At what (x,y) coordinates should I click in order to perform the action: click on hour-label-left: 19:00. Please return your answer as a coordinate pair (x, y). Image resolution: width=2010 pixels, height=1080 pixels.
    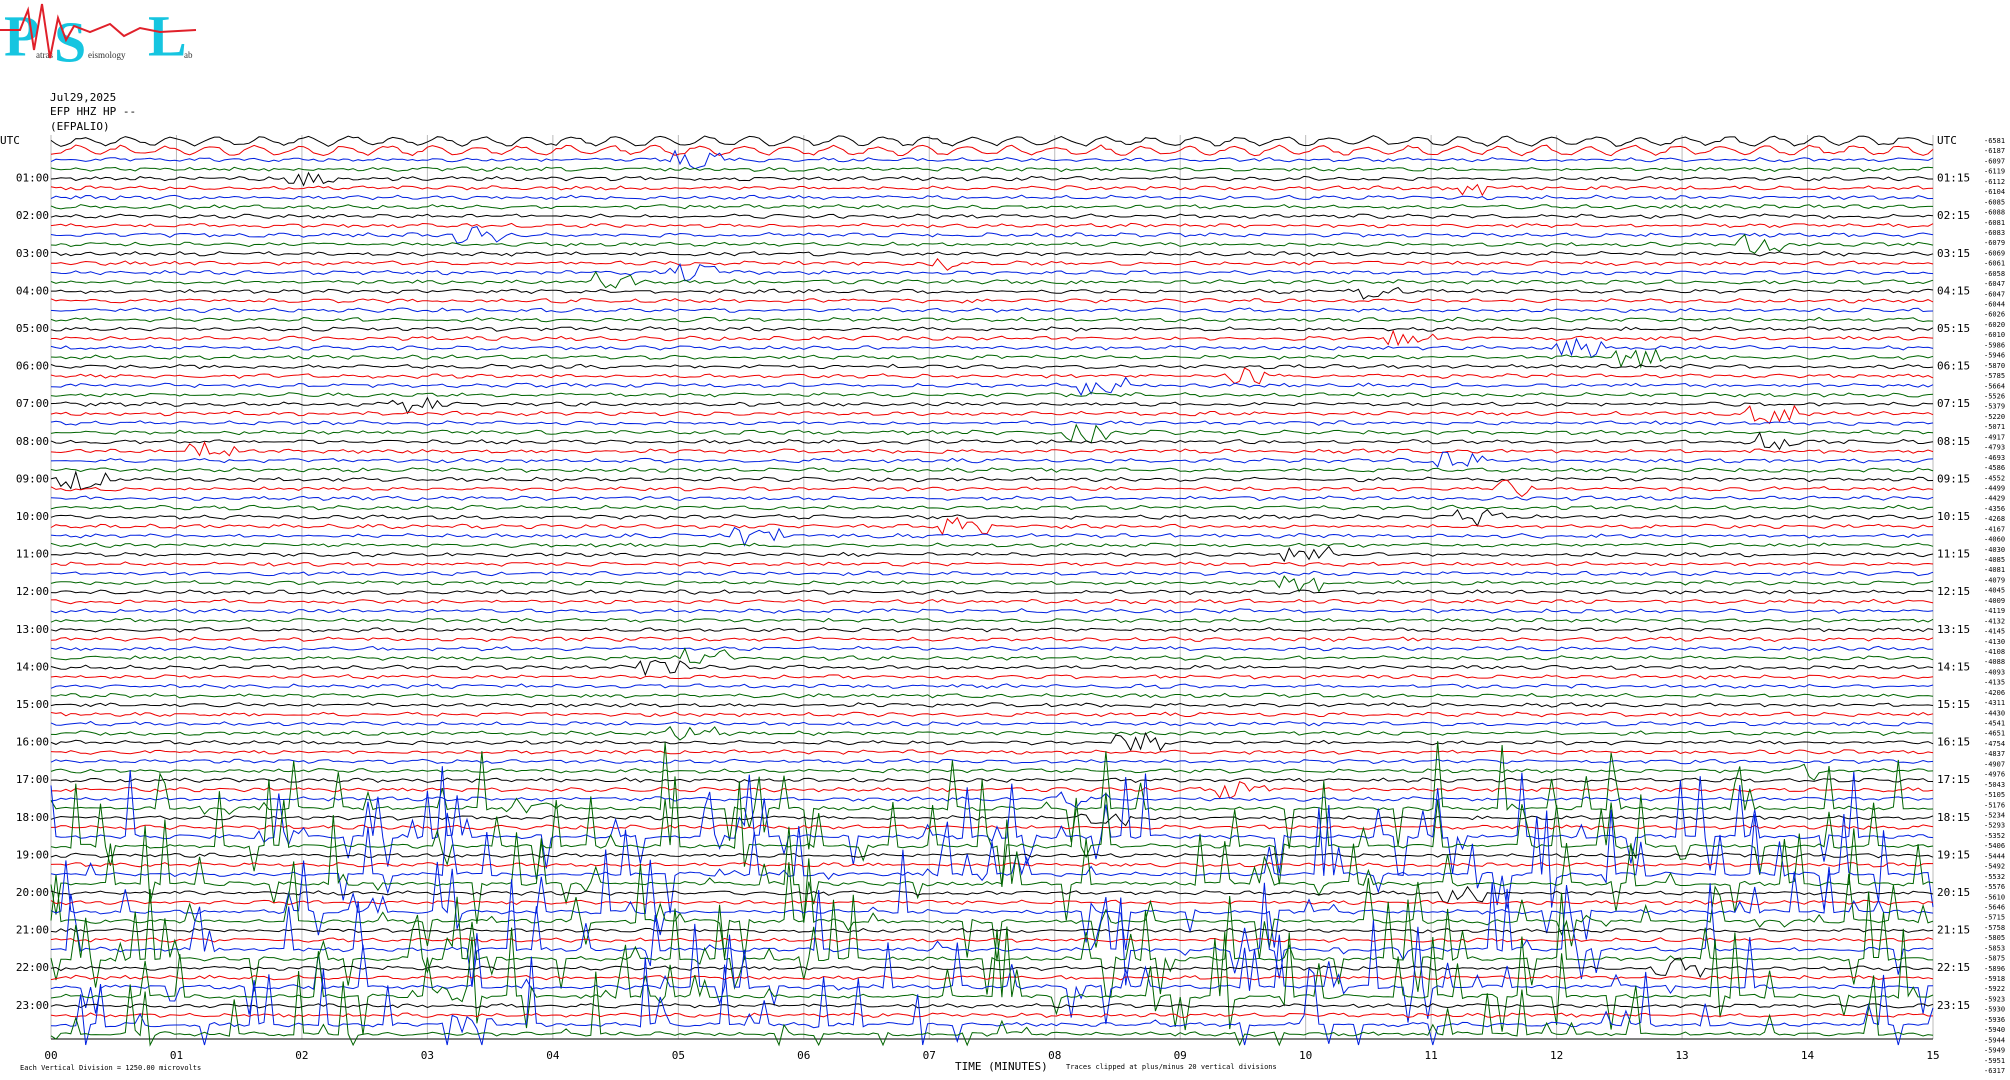
    Looking at the image, I should click on (32, 854).